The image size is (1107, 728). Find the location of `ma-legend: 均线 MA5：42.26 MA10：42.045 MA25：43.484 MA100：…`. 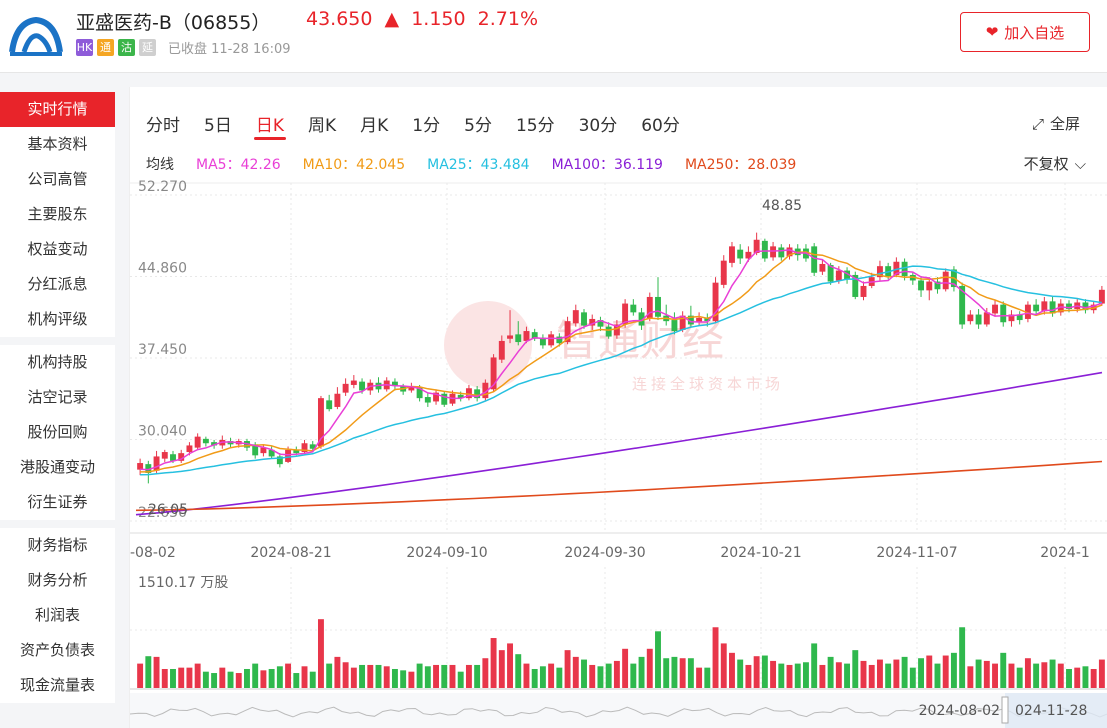

ma-legend: 均线 MA5：42.26 MA10：42.045 MA25：43.484 MA100：… is located at coordinates (482, 164).